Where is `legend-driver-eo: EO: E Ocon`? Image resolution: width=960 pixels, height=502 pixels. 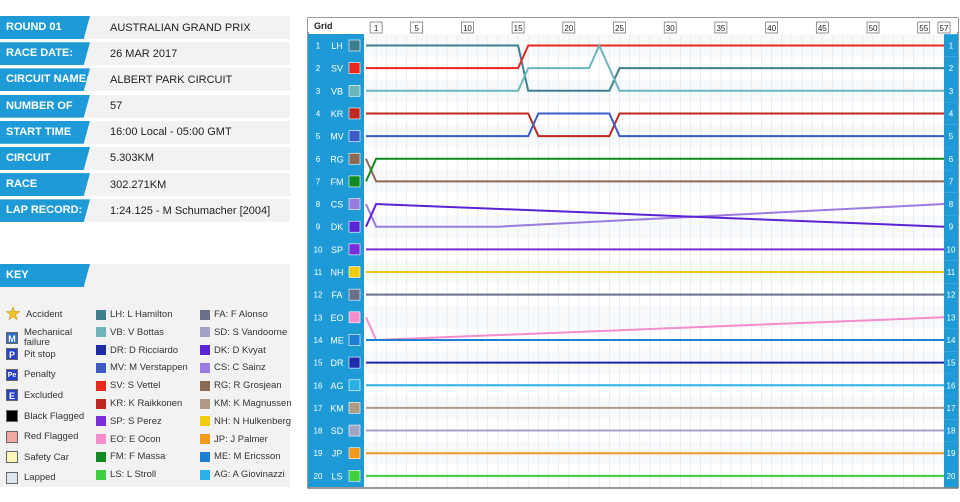
legend-driver-eo: EO: E Ocon is located at coordinates (128, 439).